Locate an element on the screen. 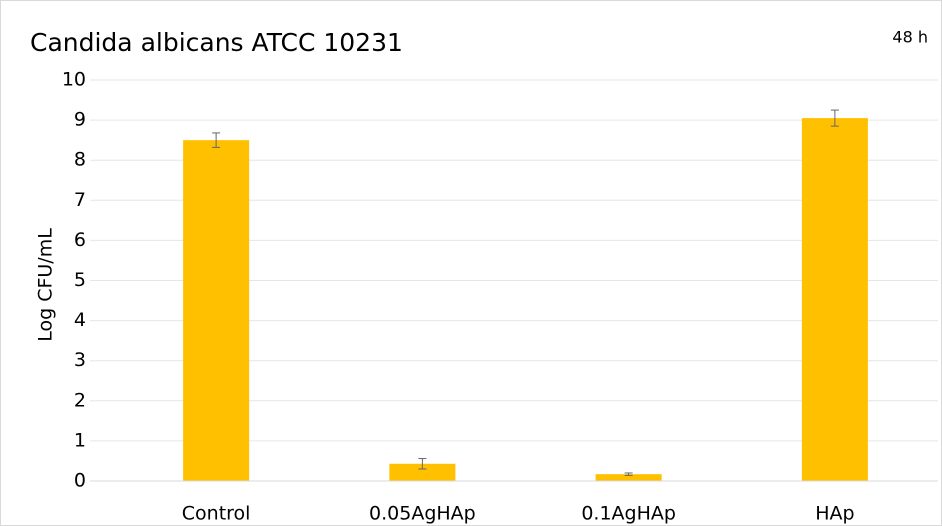 This screenshot has height=526, width=942. y-tick-label: 3 is located at coordinates (80, 360).